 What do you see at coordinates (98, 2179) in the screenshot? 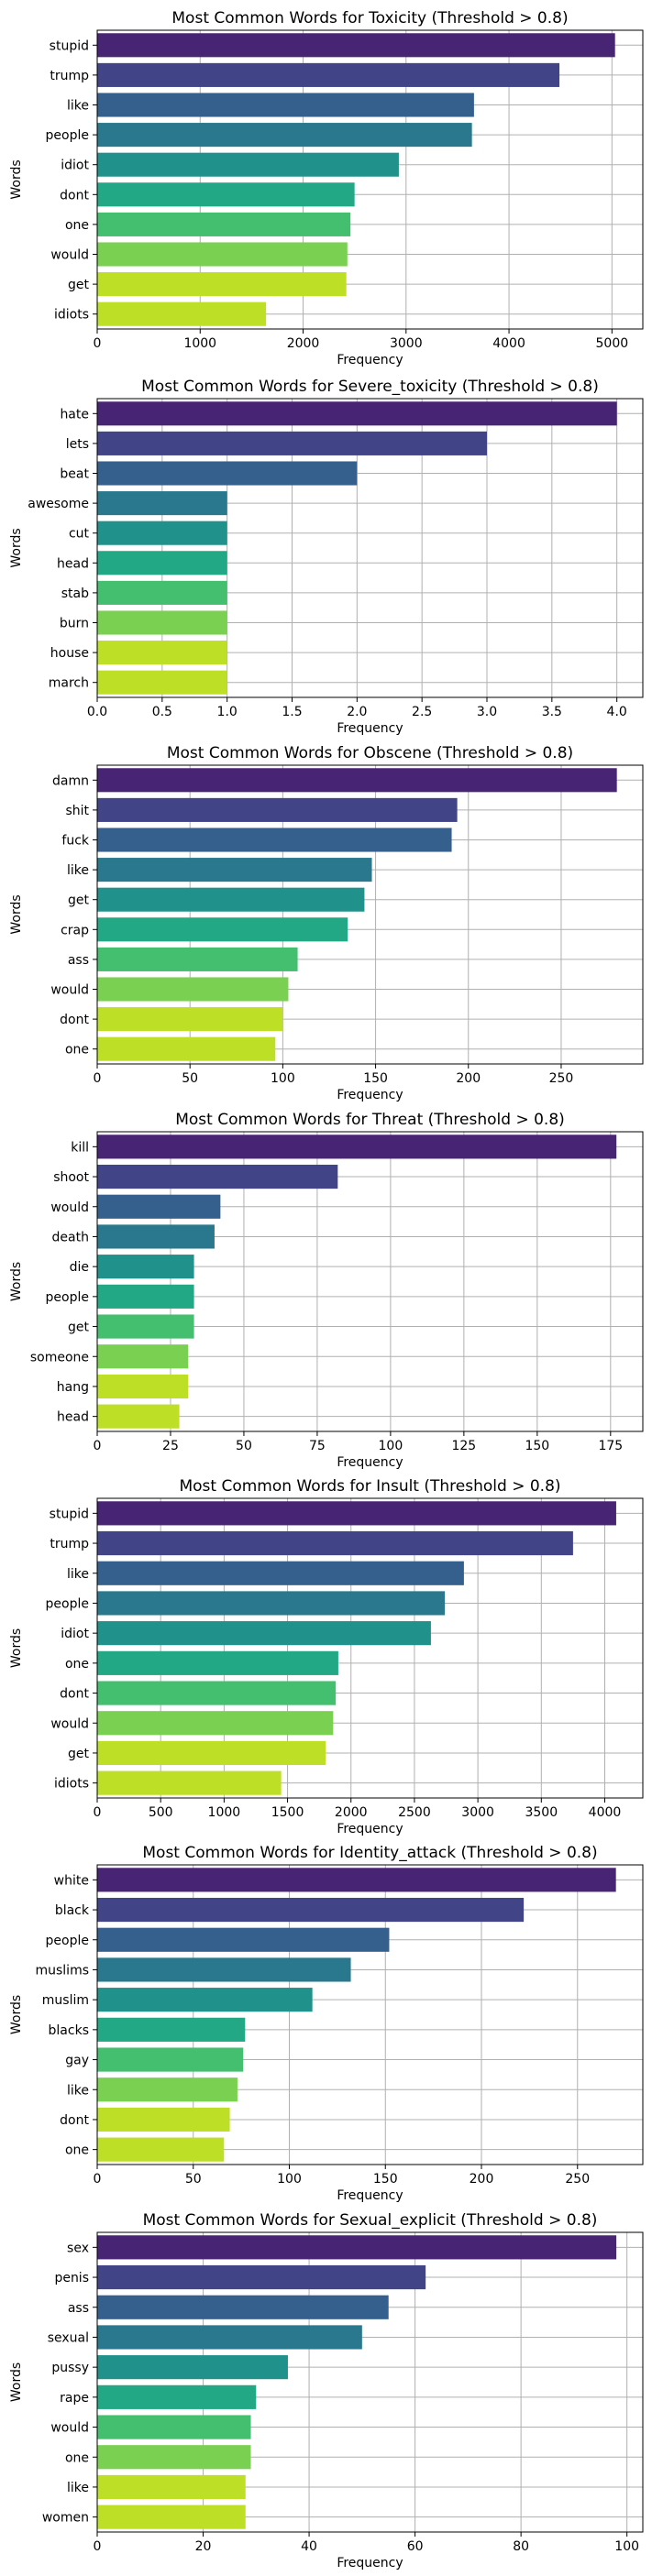
I see `x-tick-label: 0` at bounding box center [98, 2179].